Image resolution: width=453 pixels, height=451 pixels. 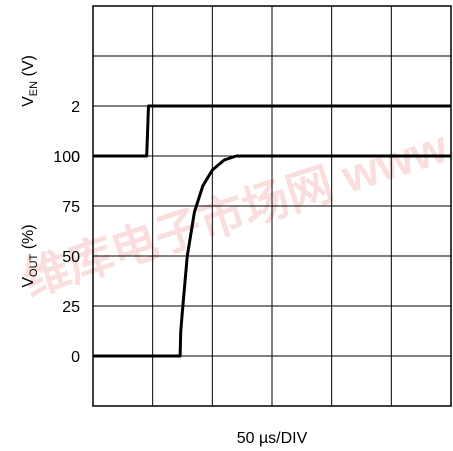 I want to click on ven-label-sub: EN, so click(x=34, y=88).